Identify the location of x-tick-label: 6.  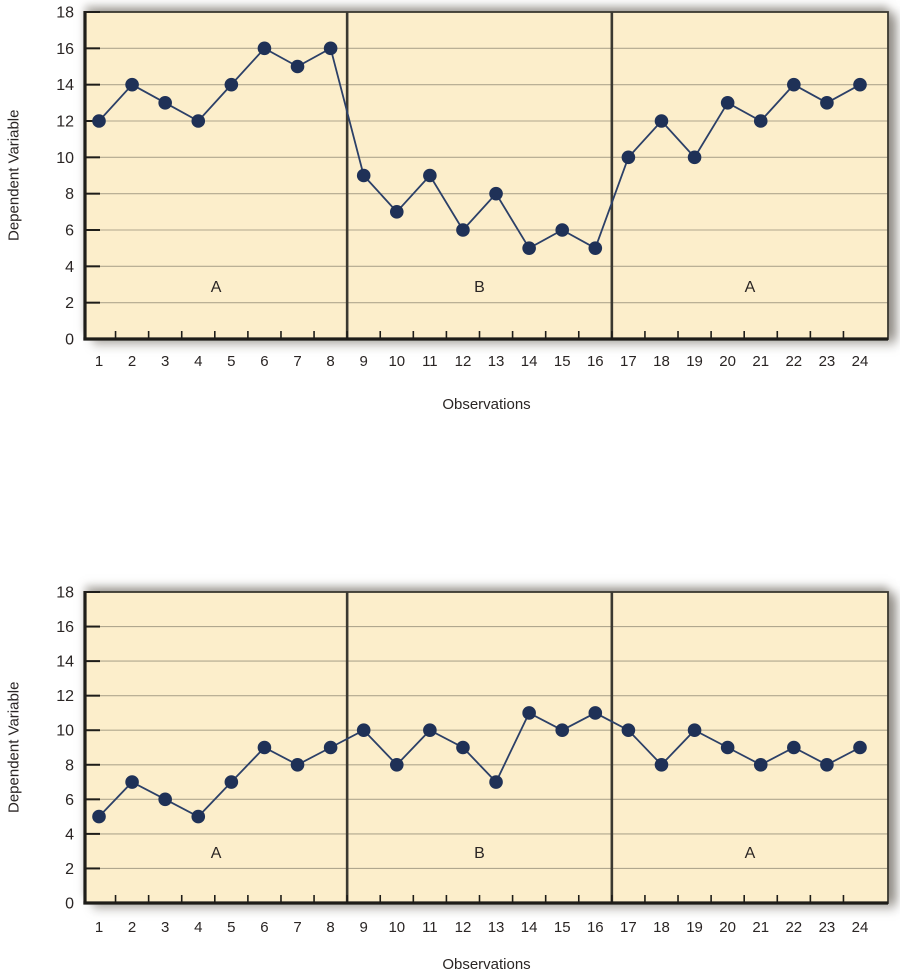
(264, 361).